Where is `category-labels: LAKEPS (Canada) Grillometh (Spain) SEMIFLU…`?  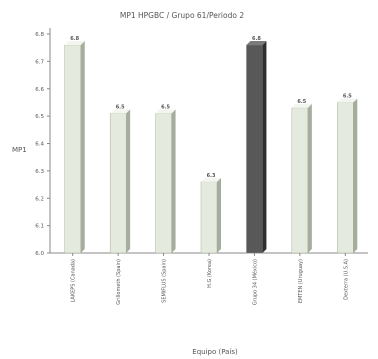 category-labels: LAKEPS (Canada) Grillometh (Spain) SEMIFLU… is located at coordinates (210, 279).